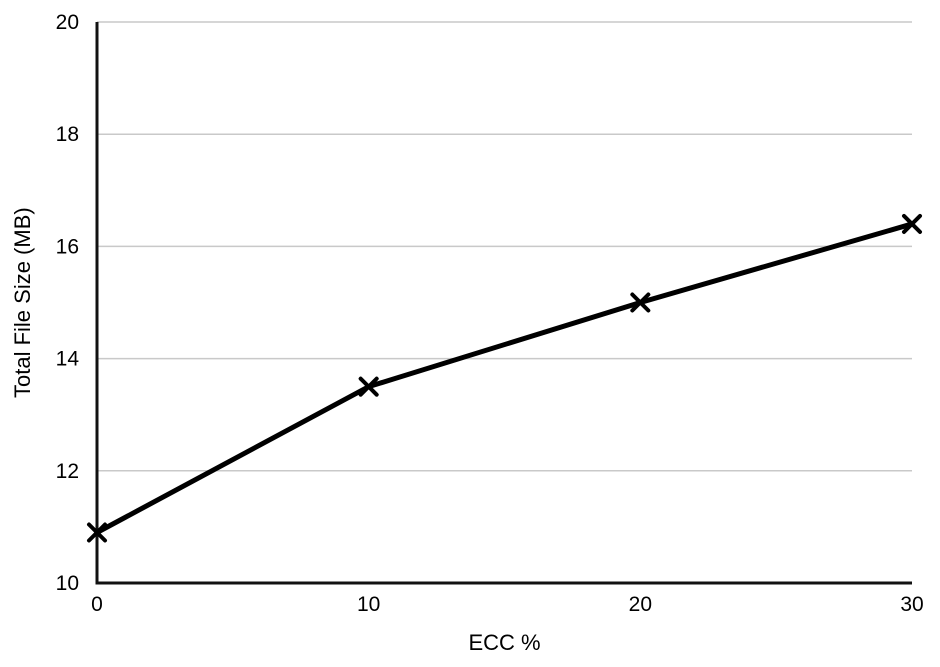  What do you see at coordinates (911, 604) in the screenshot?
I see `x-tick-label-30: 30` at bounding box center [911, 604].